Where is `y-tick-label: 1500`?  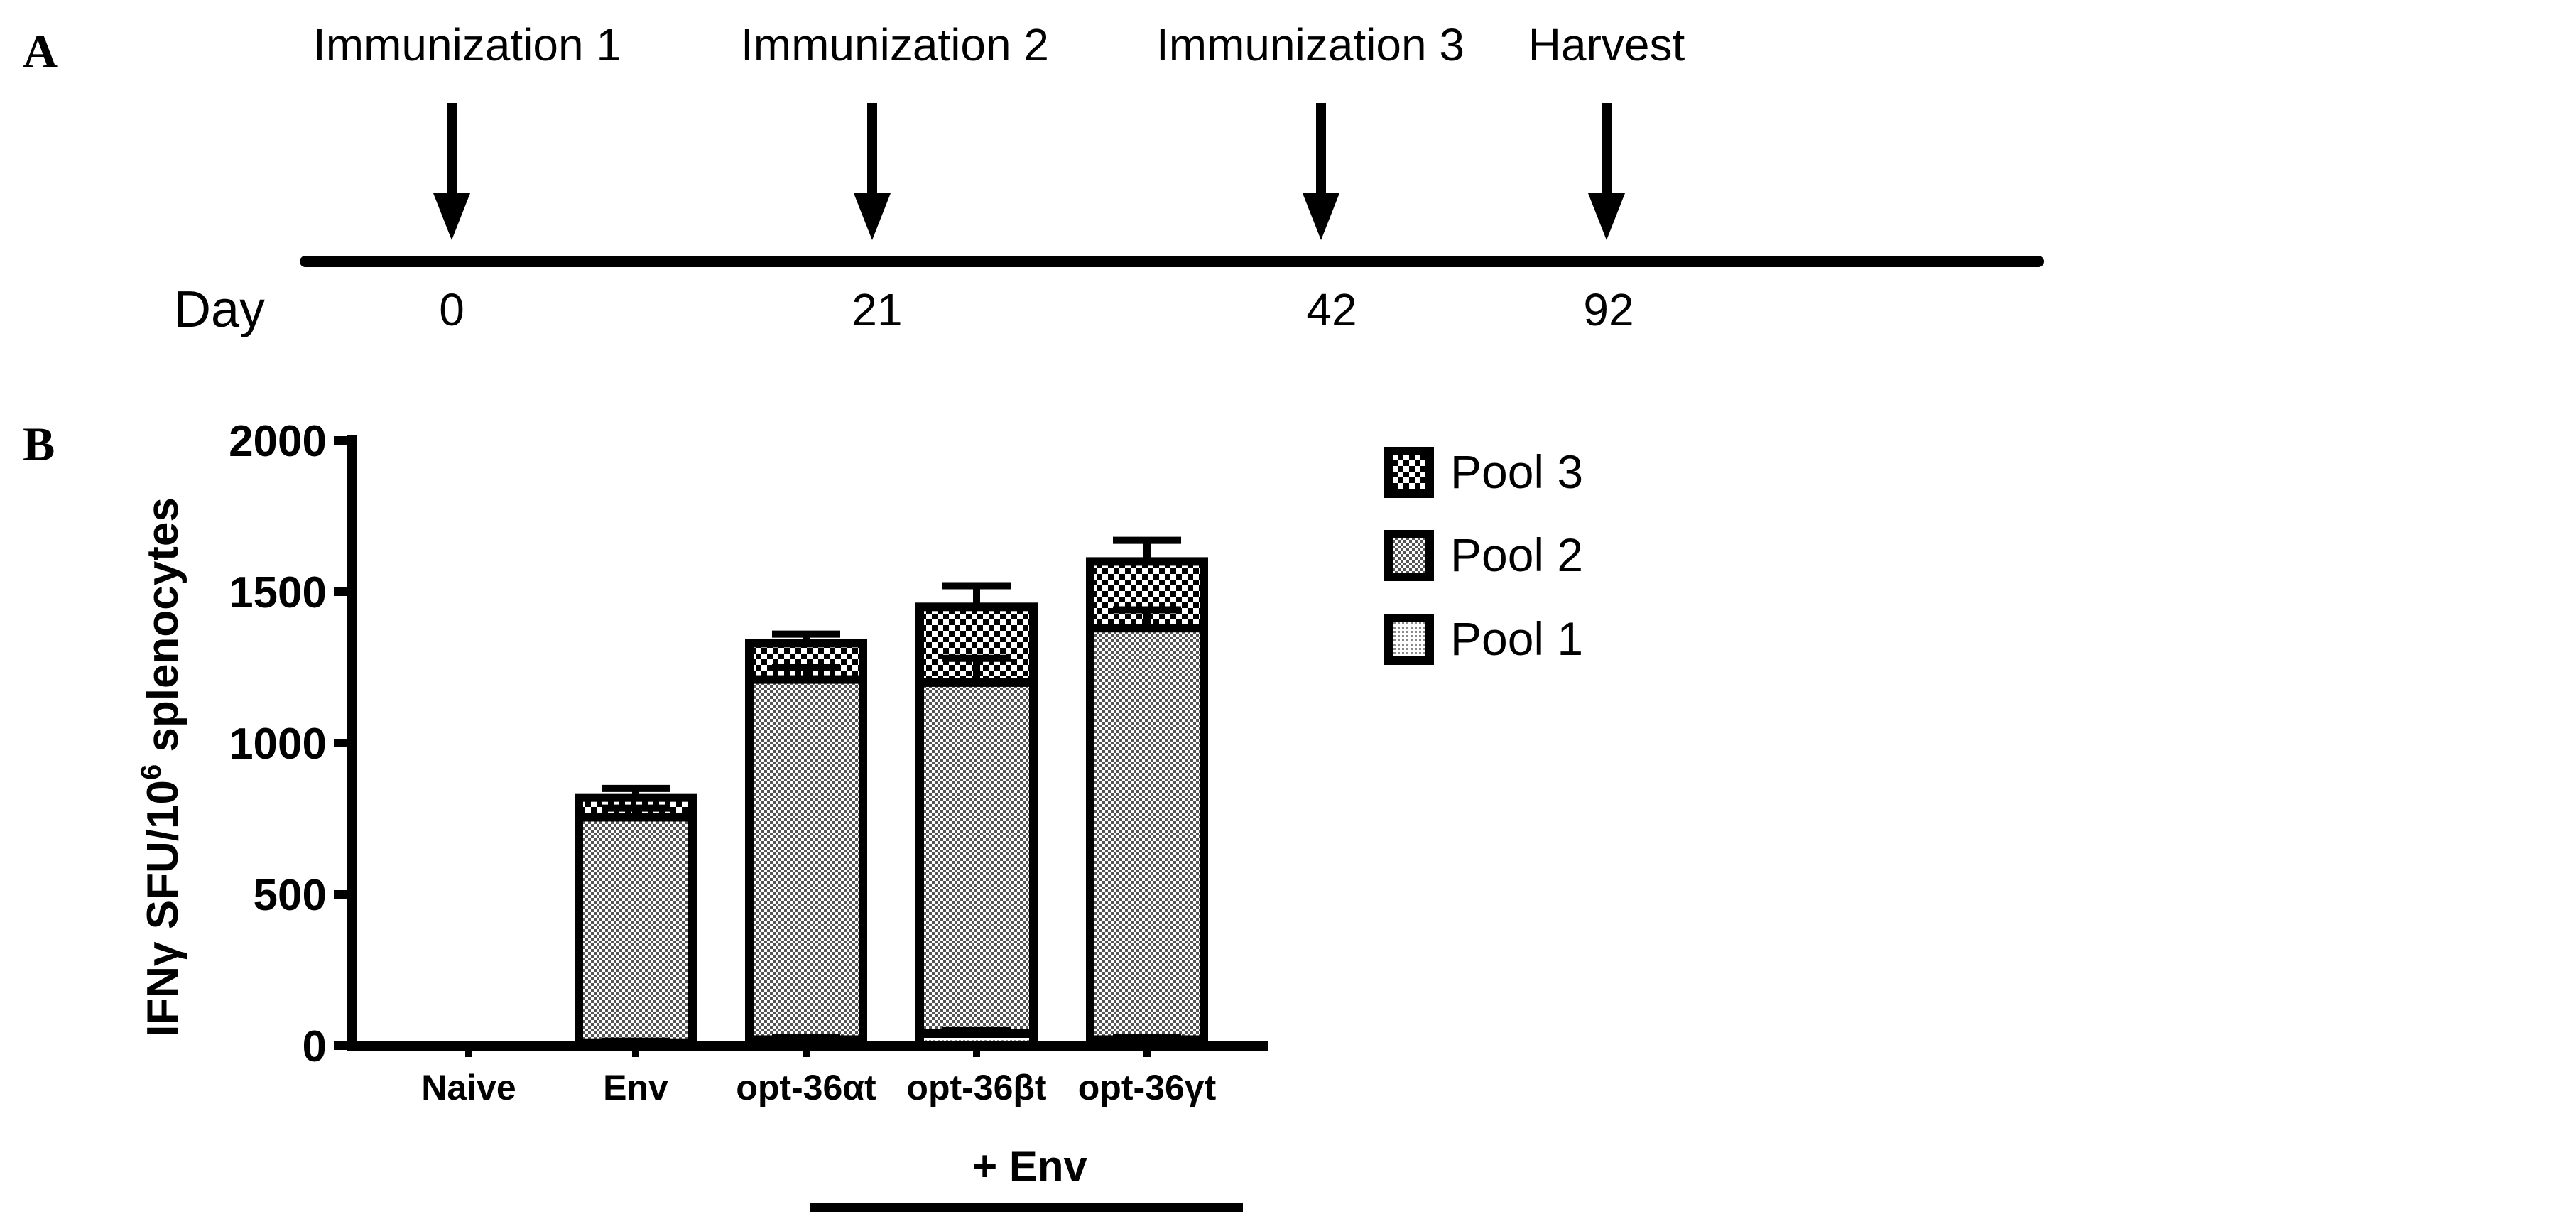
y-tick-label: 1500 is located at coordinates (278, 592).